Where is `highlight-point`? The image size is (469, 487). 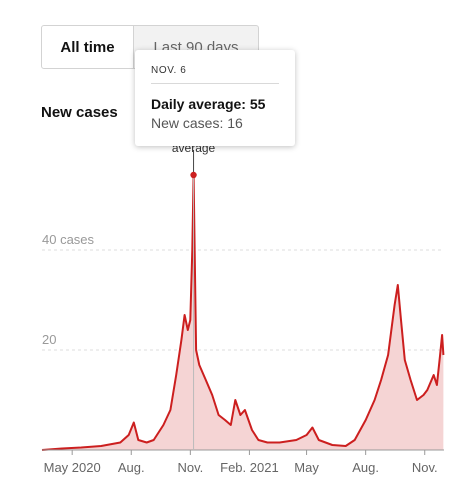
highlight-point is located at coordinates (193, 175).